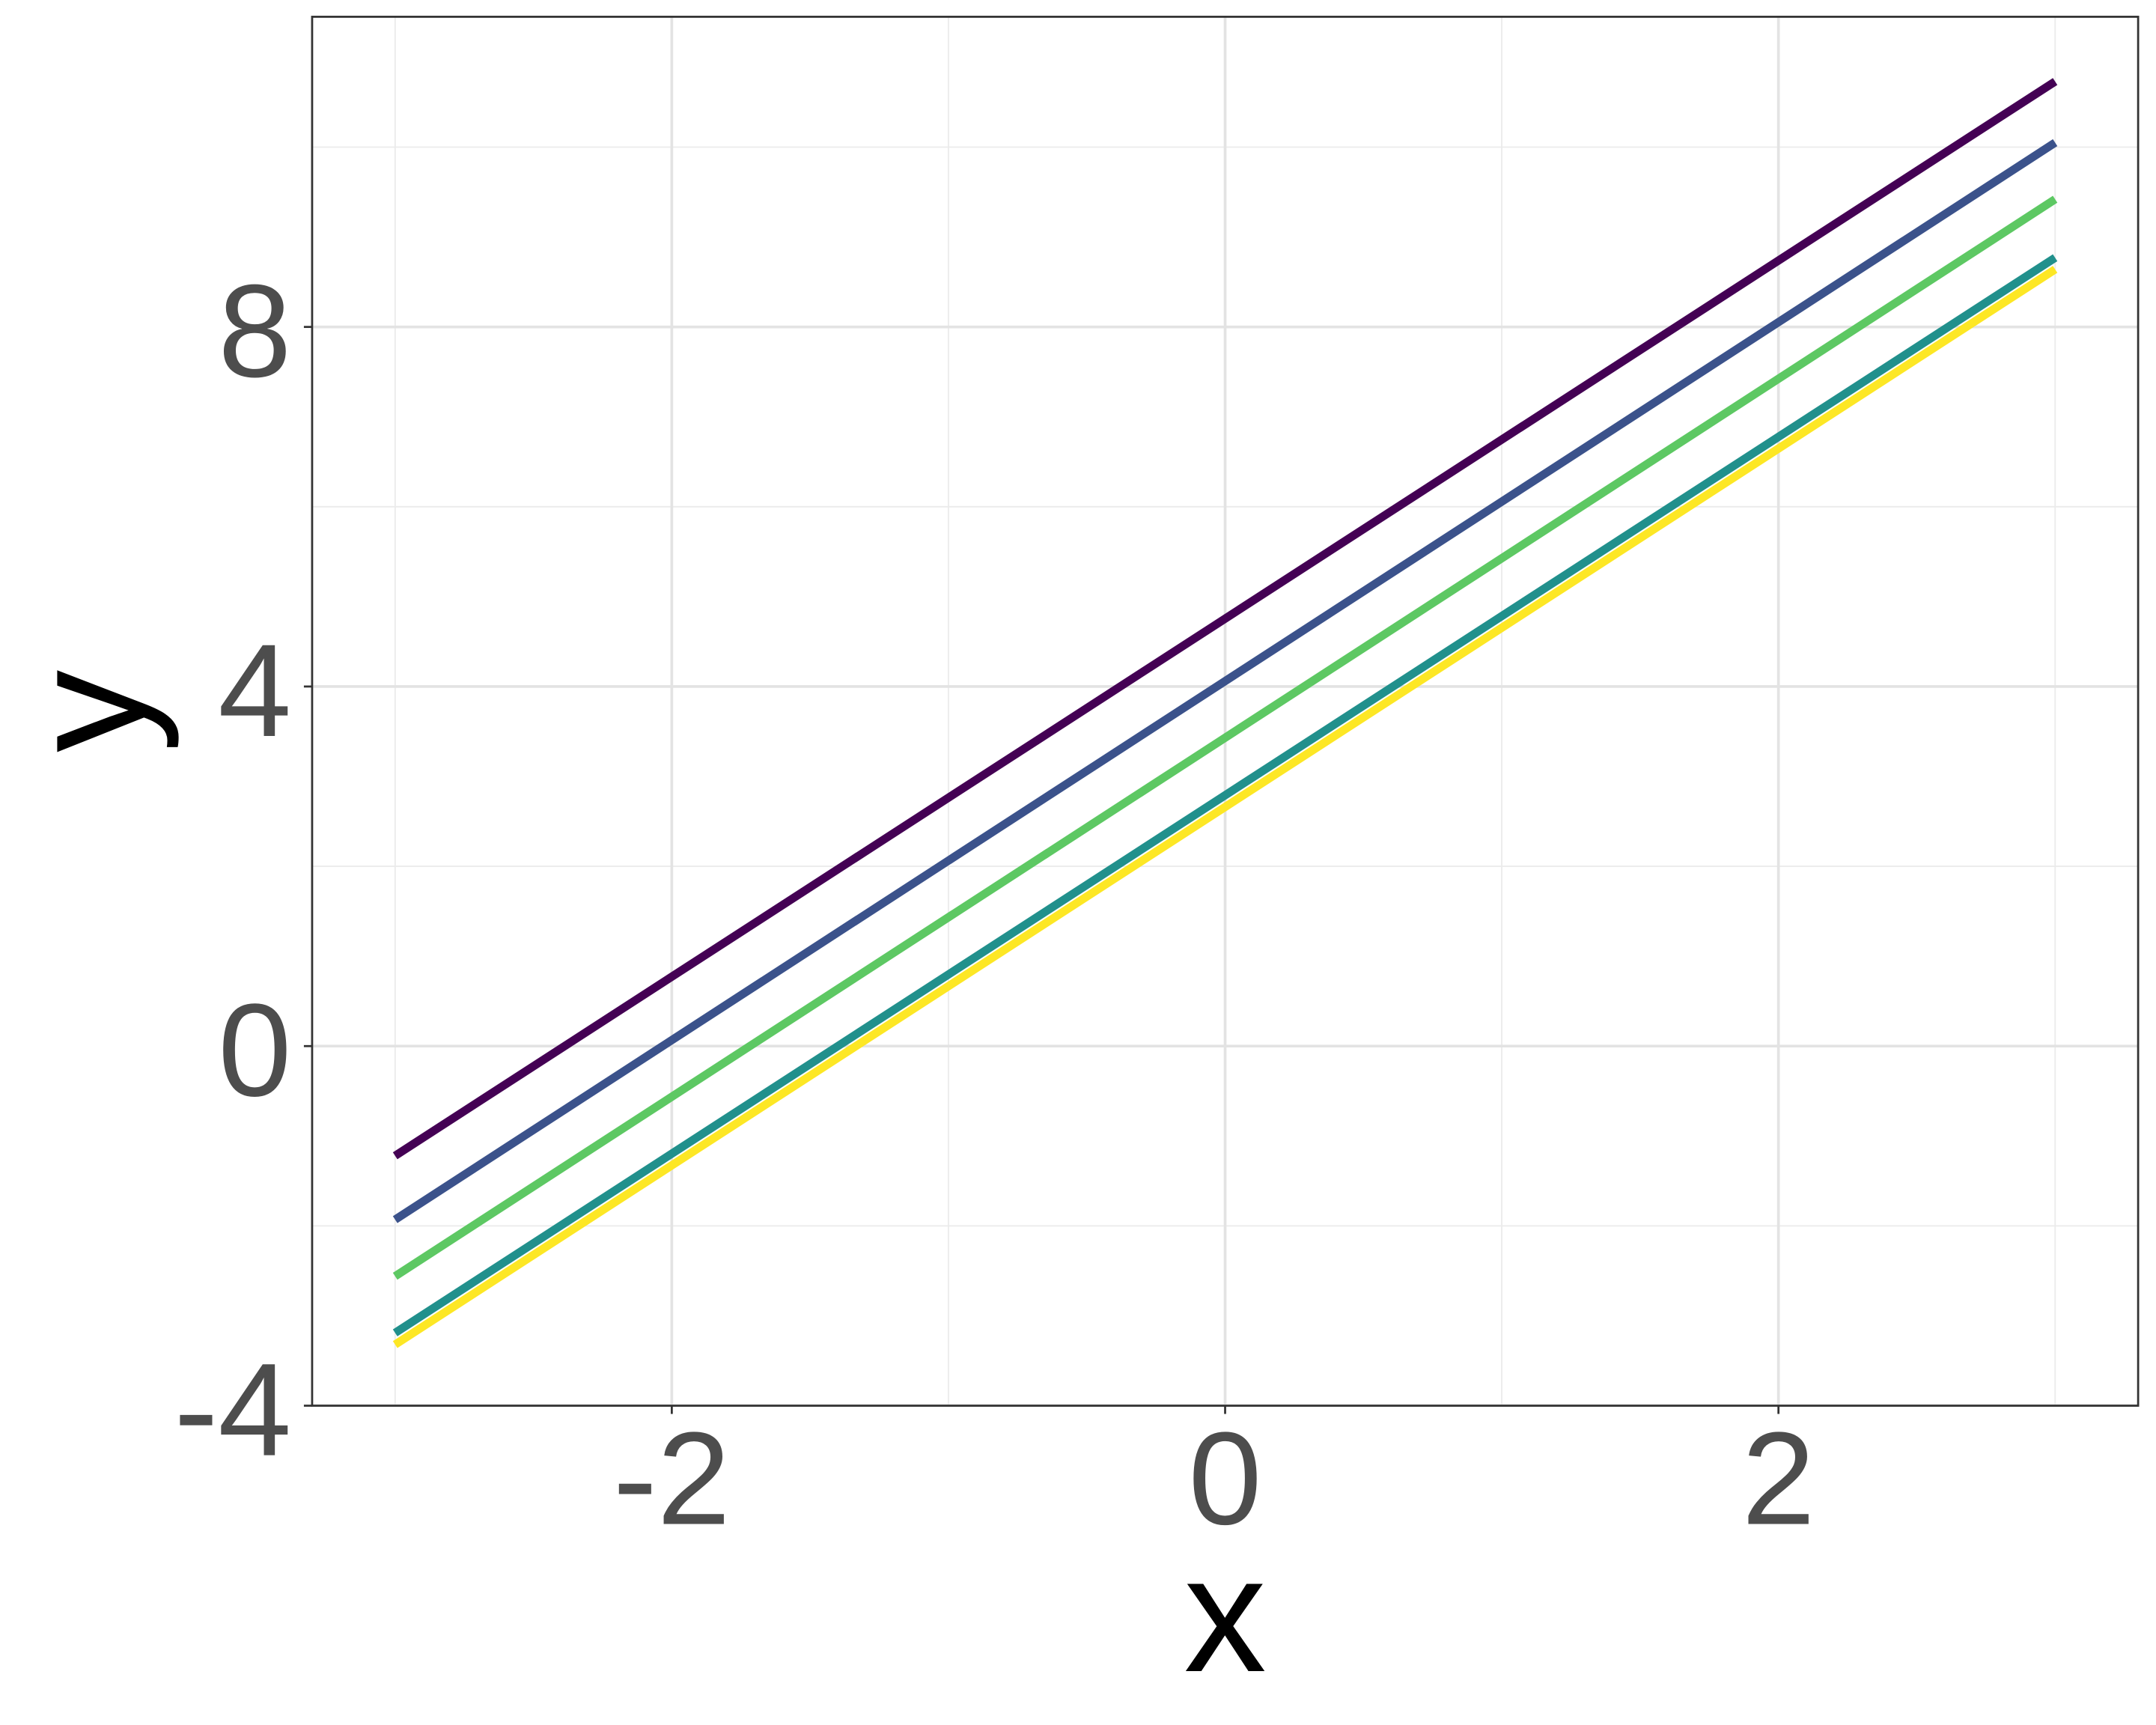  I want to click on y-axis: -4 0 4 8, so click(243, 871).